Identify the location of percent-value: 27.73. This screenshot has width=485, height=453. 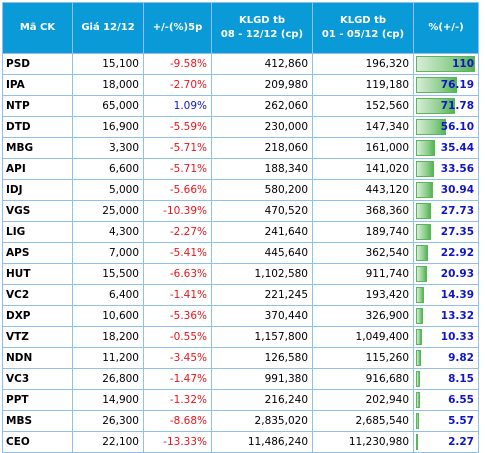
(457, 211).